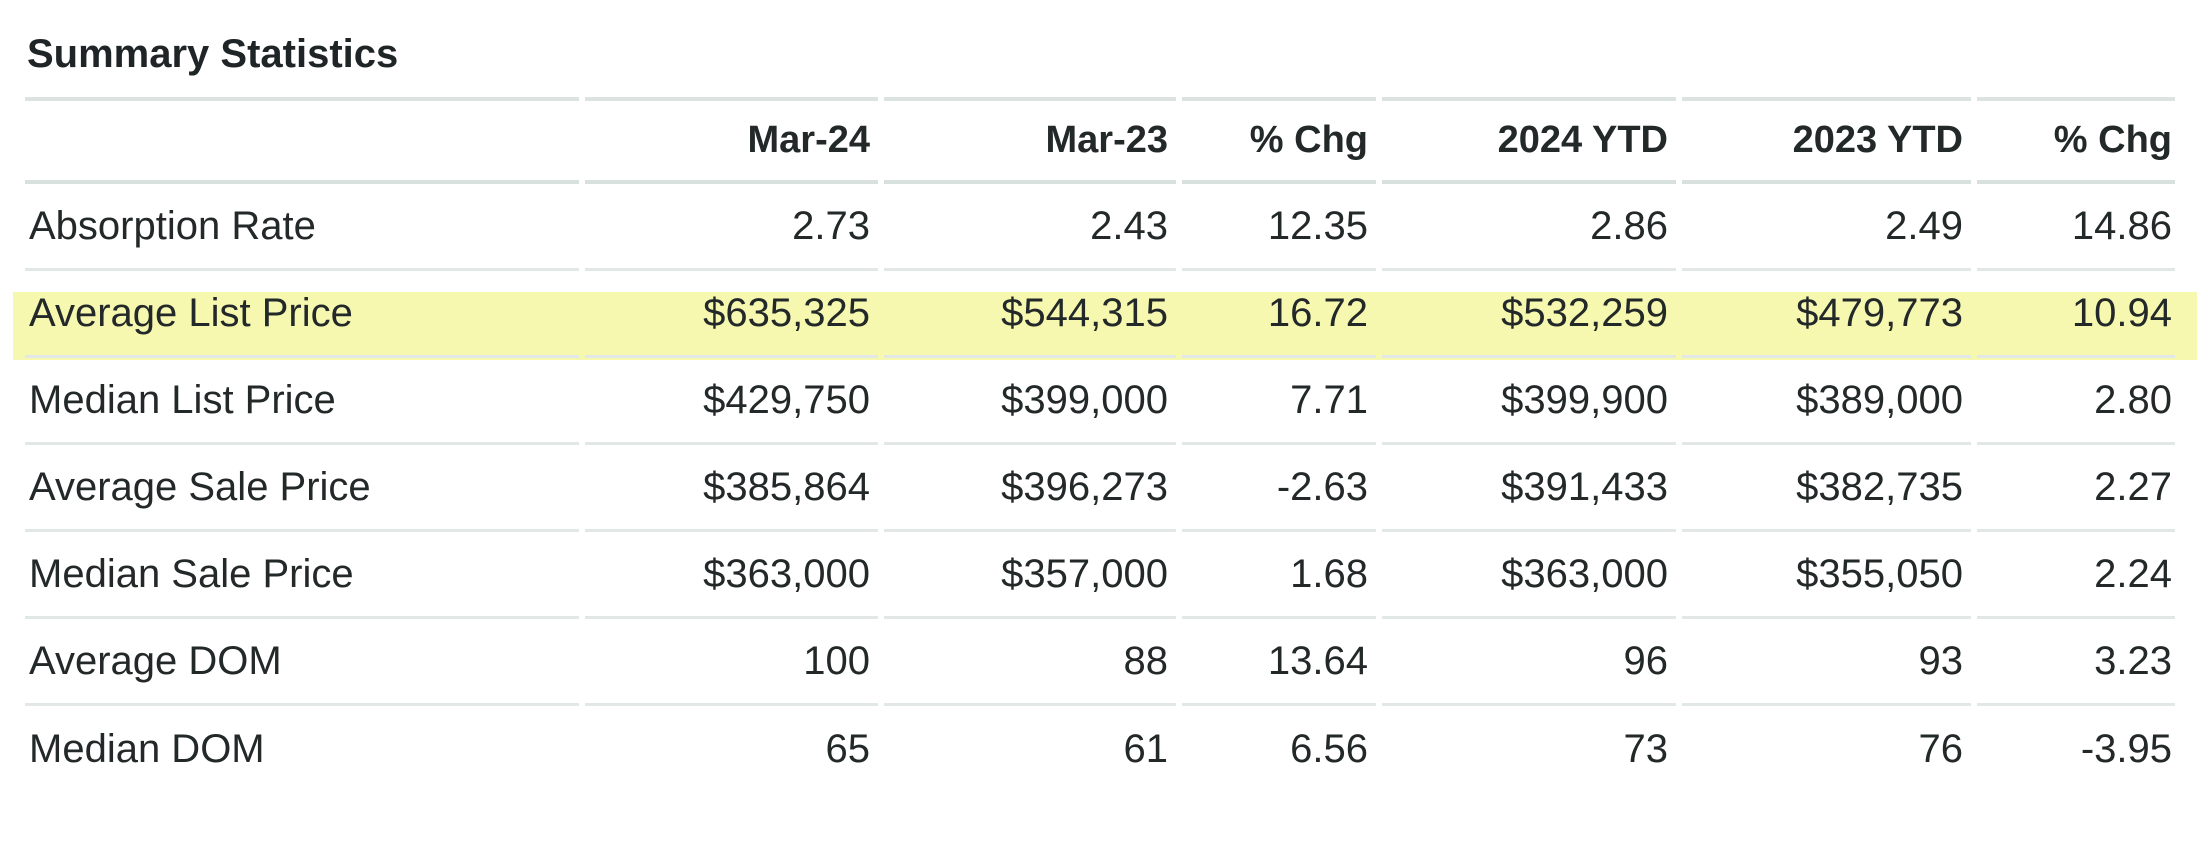  I want to click on cell-2023-ytd: $382,735, so click(1826, 488).